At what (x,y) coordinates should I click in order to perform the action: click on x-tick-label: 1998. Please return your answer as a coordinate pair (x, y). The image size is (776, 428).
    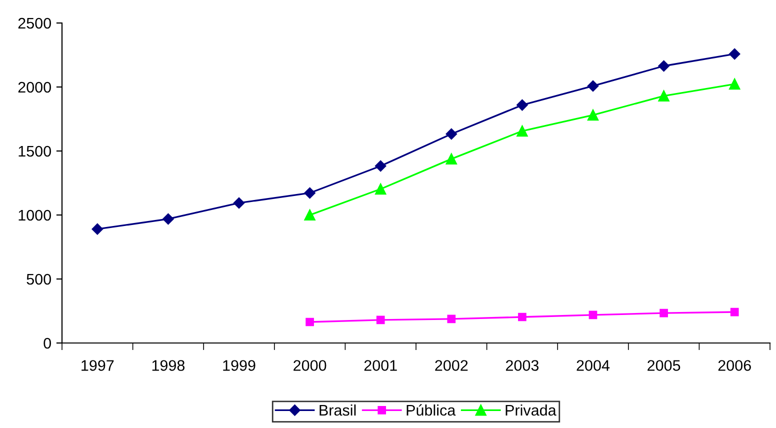
    Looking at the image, I should click on (168, 365).